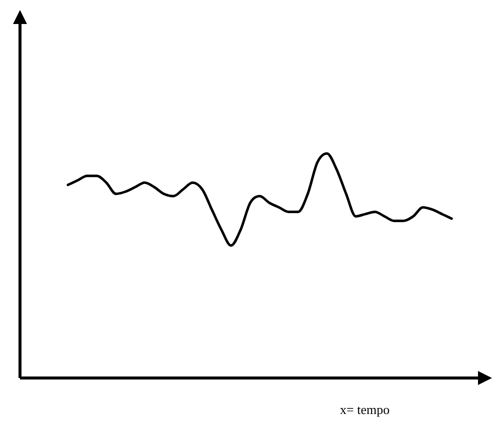 The height and width of the screenshot is (427, 493). Describe the element at coordinates (365, 410) in the screenshot. I see `x-axis-title: x= tempo` at that location.